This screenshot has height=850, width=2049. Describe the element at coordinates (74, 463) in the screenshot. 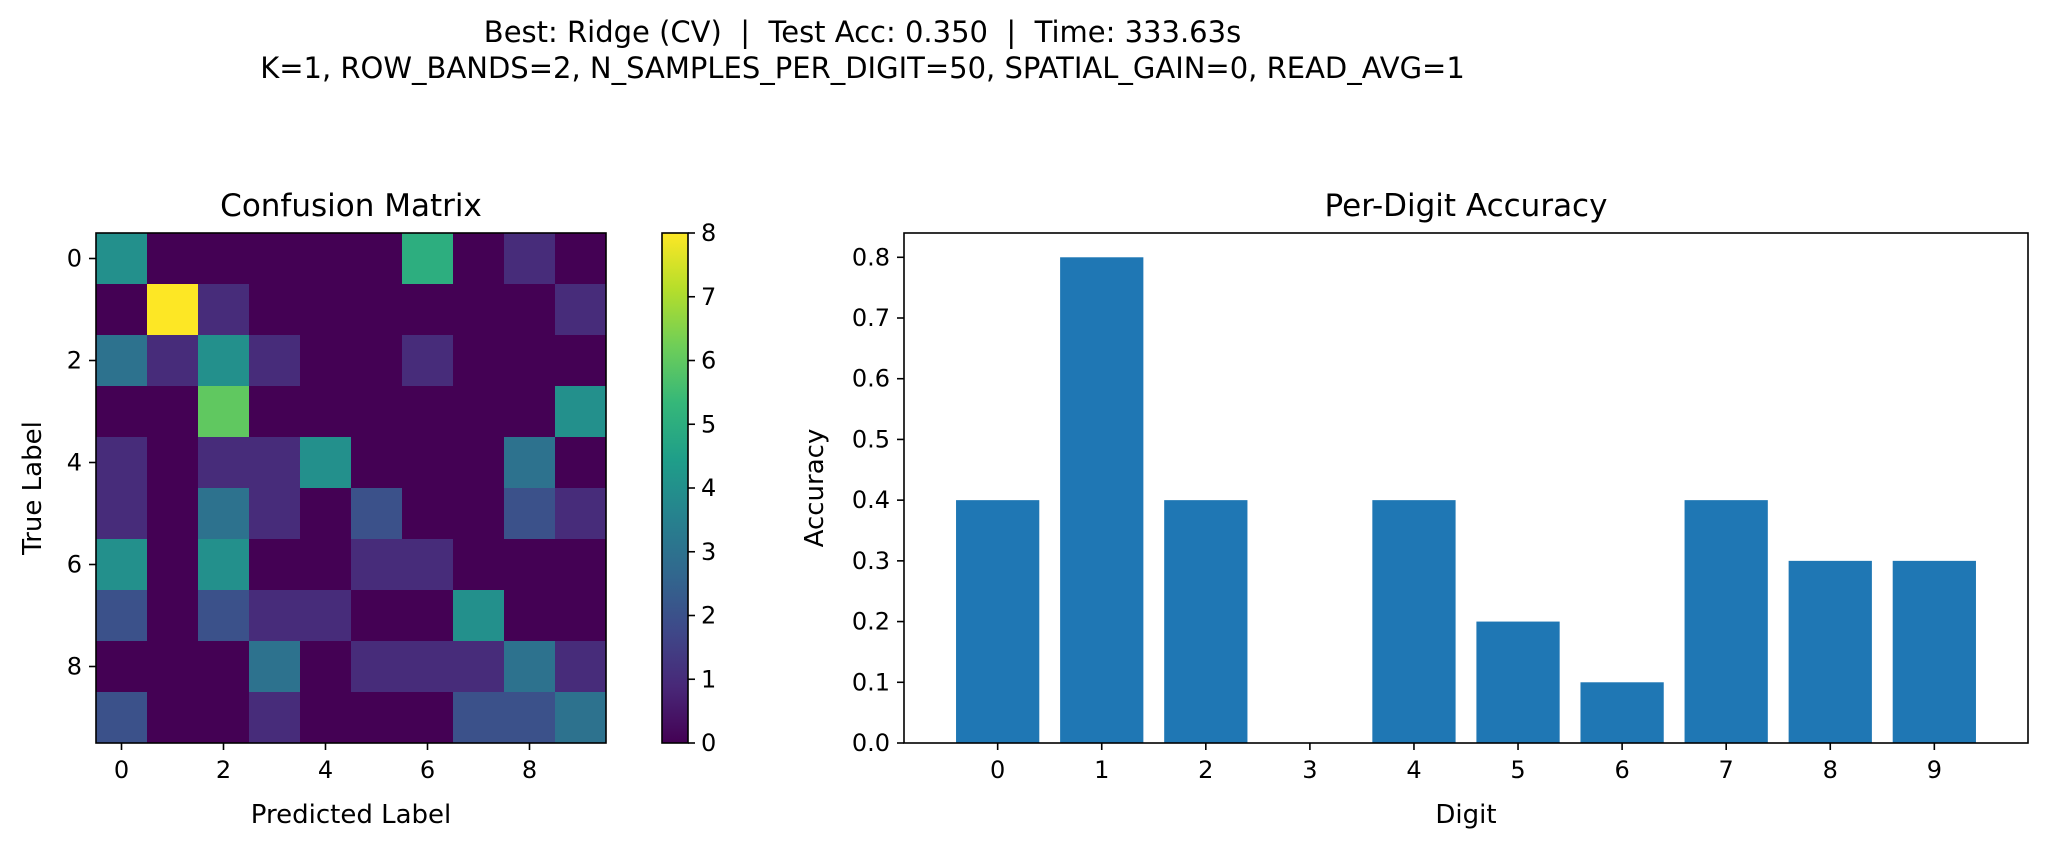

I see `y-tick-label: 4` at that location.